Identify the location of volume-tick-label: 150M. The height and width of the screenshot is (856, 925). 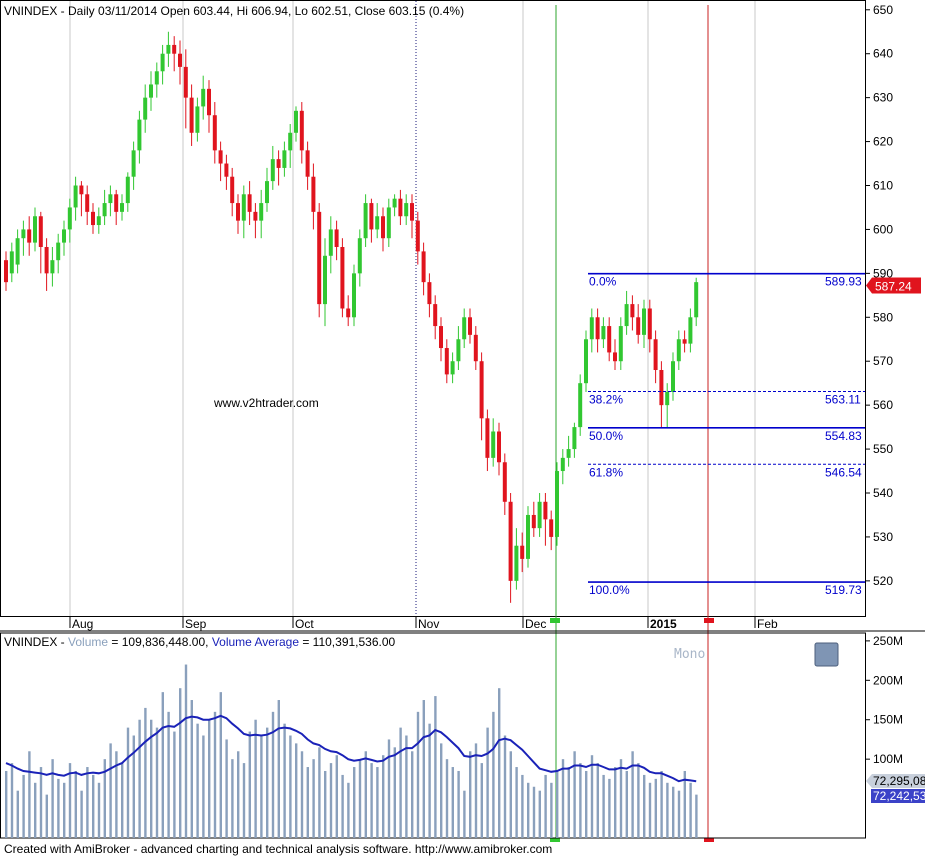
(888, 720).